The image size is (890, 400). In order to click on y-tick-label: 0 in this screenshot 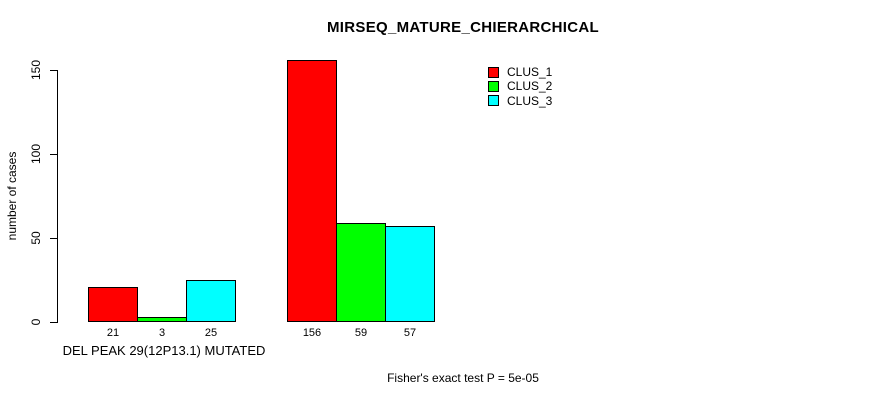, I will do `click(36, 322)`.